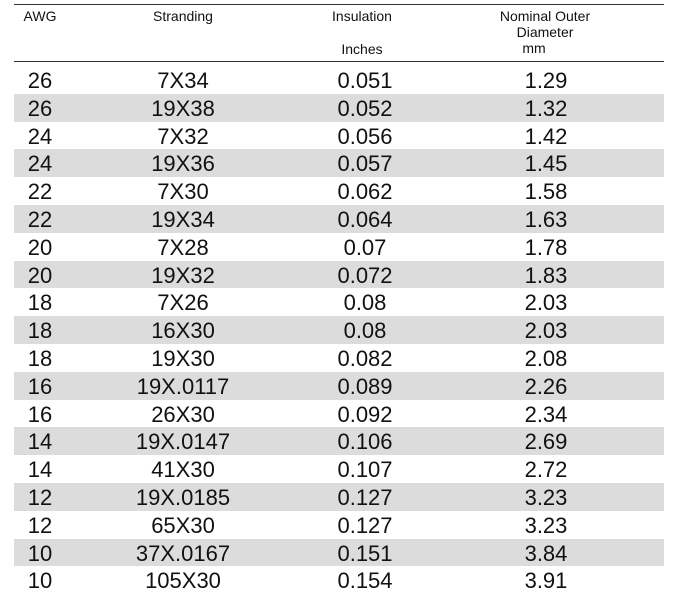 This screenshot has width=674, height=600. Describe the element at coordinates (545, 16) in the screenshot. I see `header-cell: Nominal Outer` at that location.